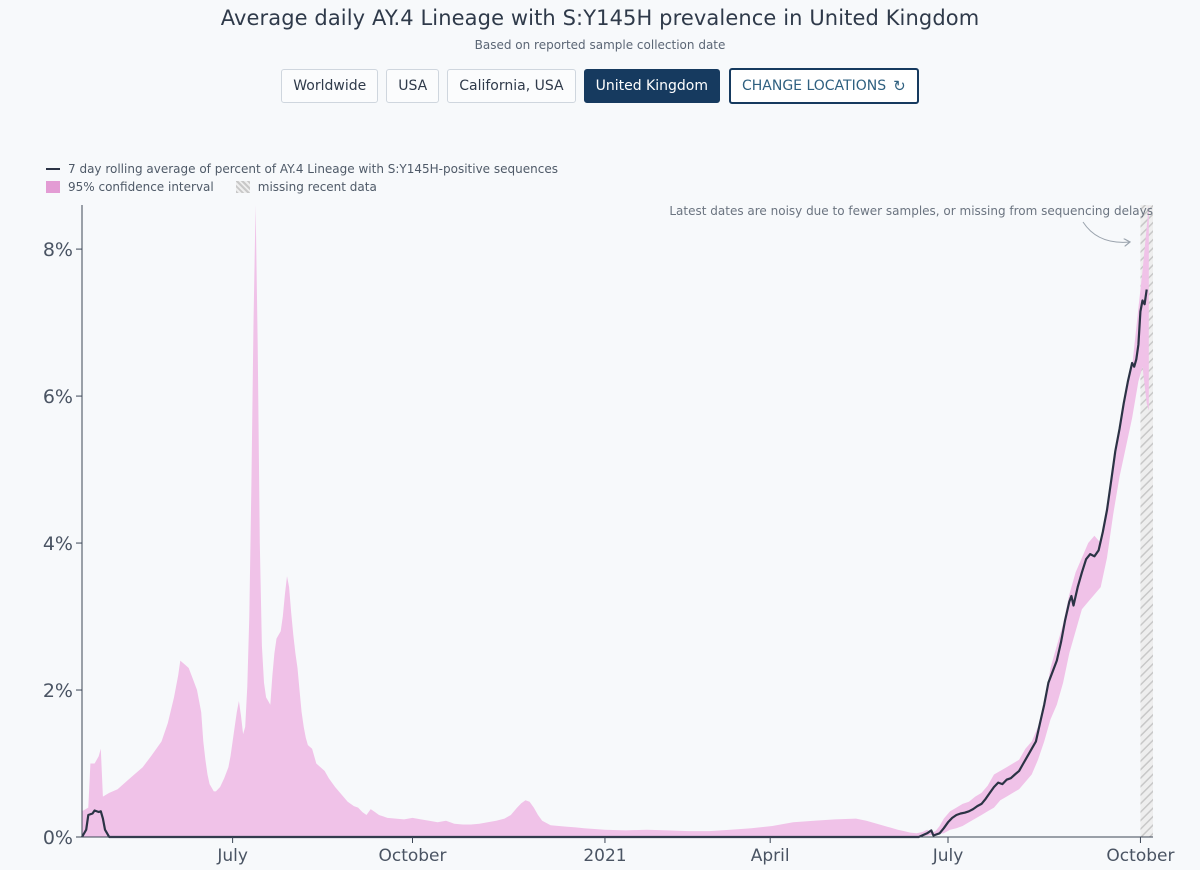 This screenshot has width=1200, height=870. Describe the element at coordinates (1106, 231) in the screenshot. I see `annotation-arrow` at that location.